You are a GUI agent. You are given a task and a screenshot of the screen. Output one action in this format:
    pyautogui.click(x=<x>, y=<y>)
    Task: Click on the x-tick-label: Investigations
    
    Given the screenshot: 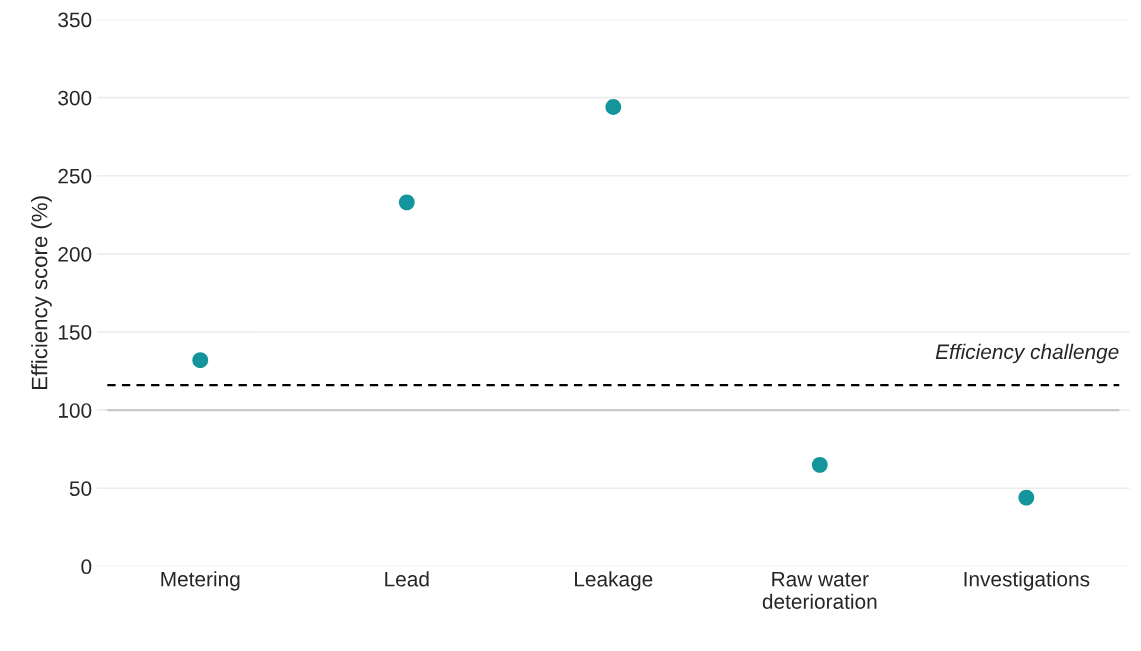 What is the action you would take?
    pyautogui.click(x=1027, y=581)
    